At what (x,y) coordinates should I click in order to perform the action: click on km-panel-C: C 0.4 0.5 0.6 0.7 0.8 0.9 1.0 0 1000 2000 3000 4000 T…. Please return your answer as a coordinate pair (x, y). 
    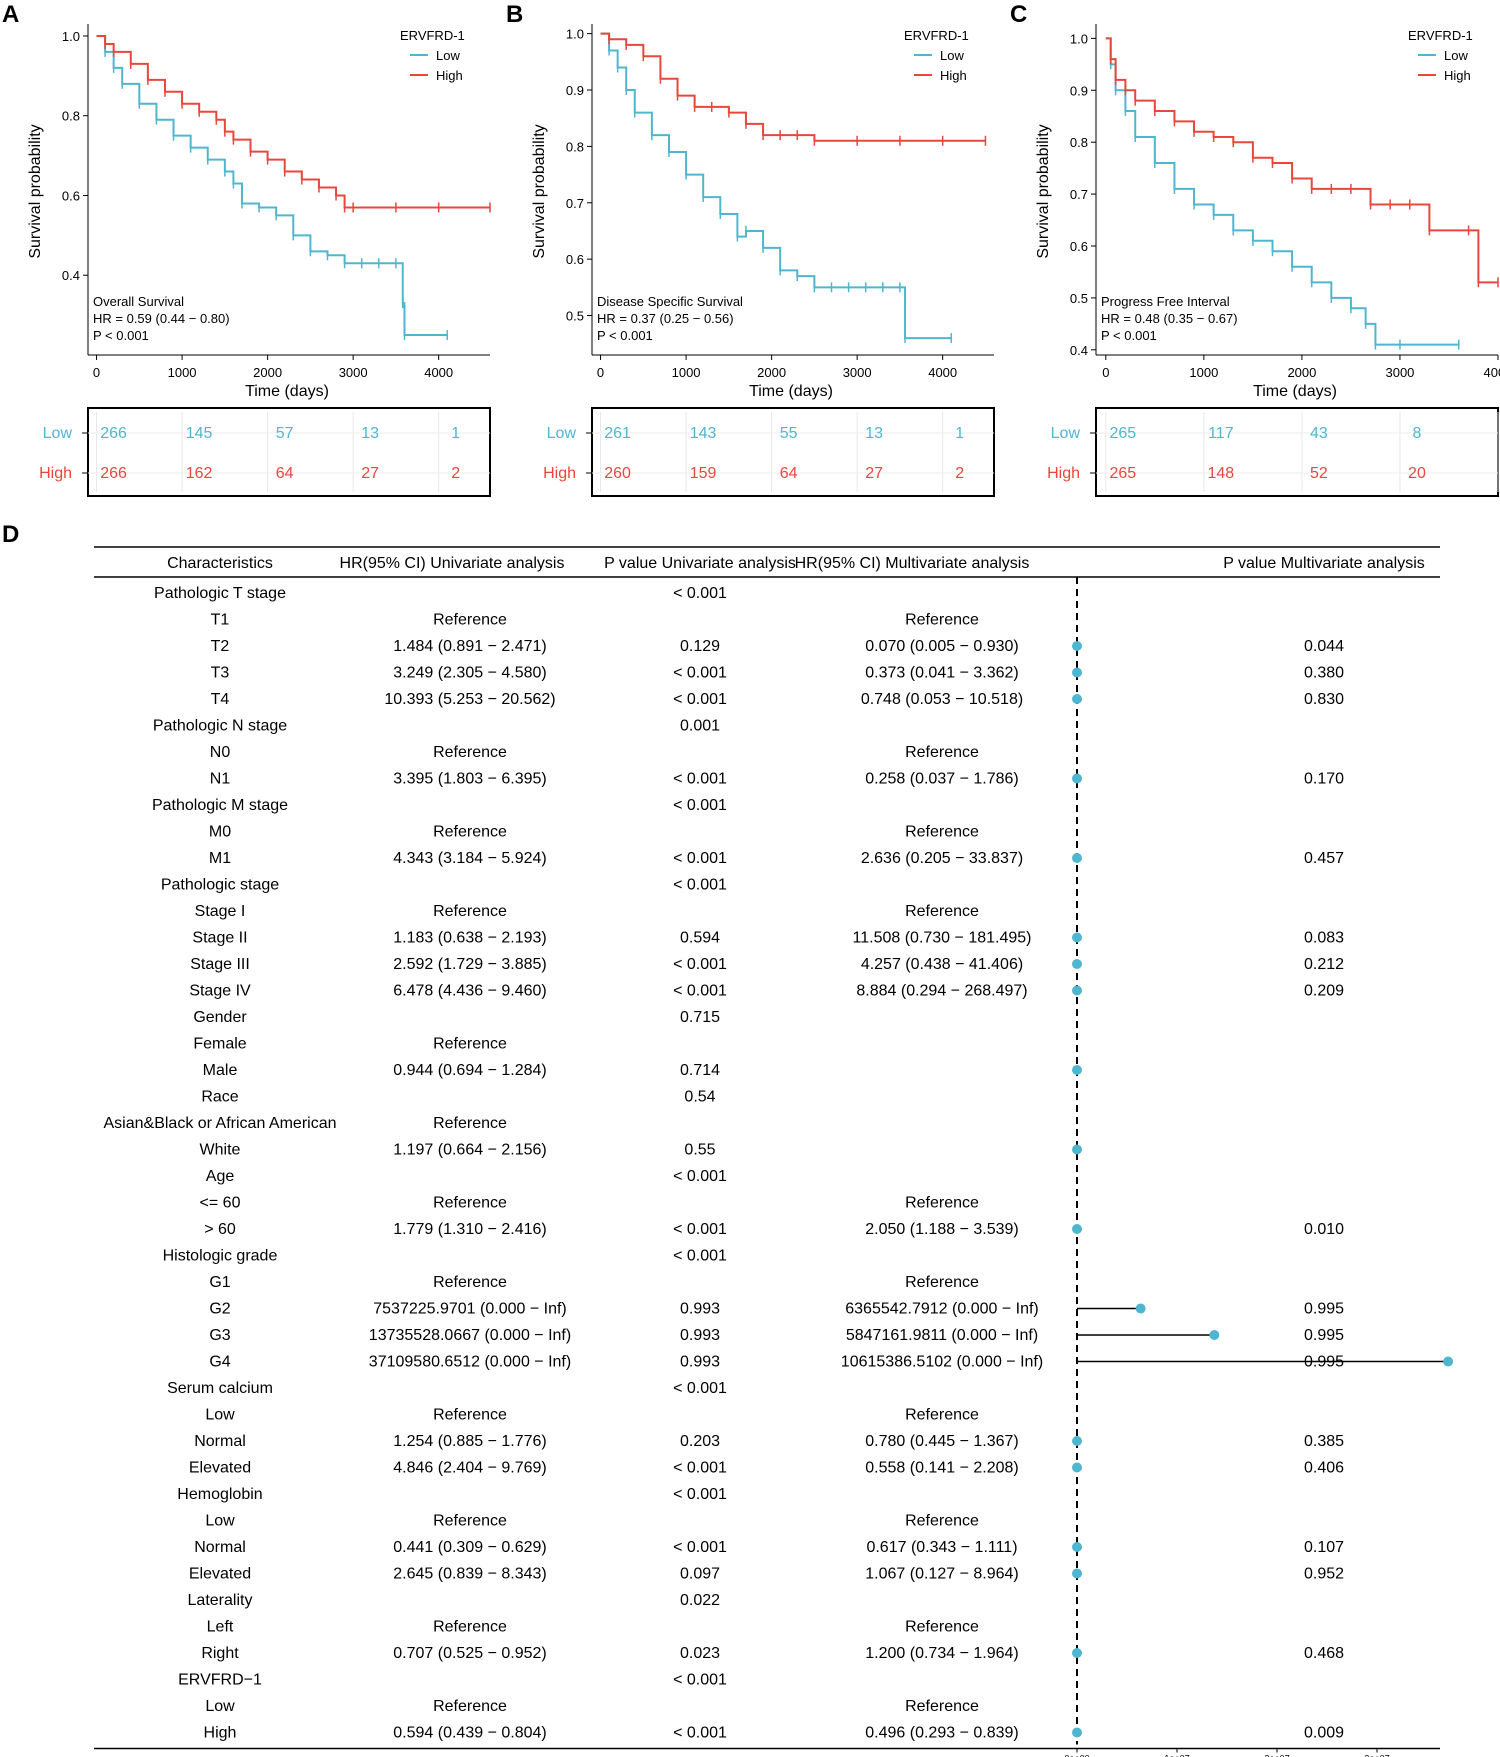
    Looking at the image, I should click on (1255, 249).